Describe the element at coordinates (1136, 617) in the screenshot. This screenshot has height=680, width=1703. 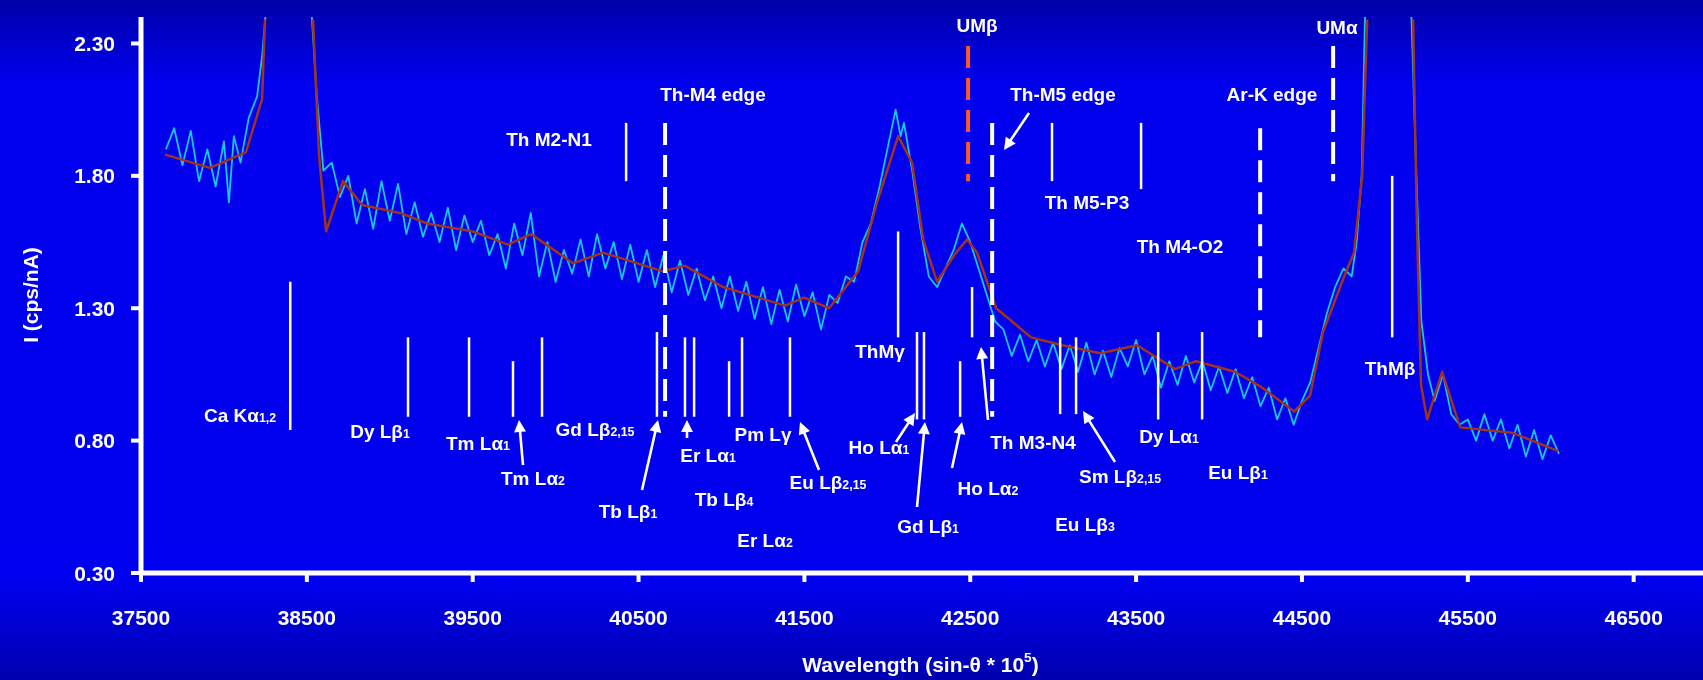
I see `x-tick-label: 43500` at that location.